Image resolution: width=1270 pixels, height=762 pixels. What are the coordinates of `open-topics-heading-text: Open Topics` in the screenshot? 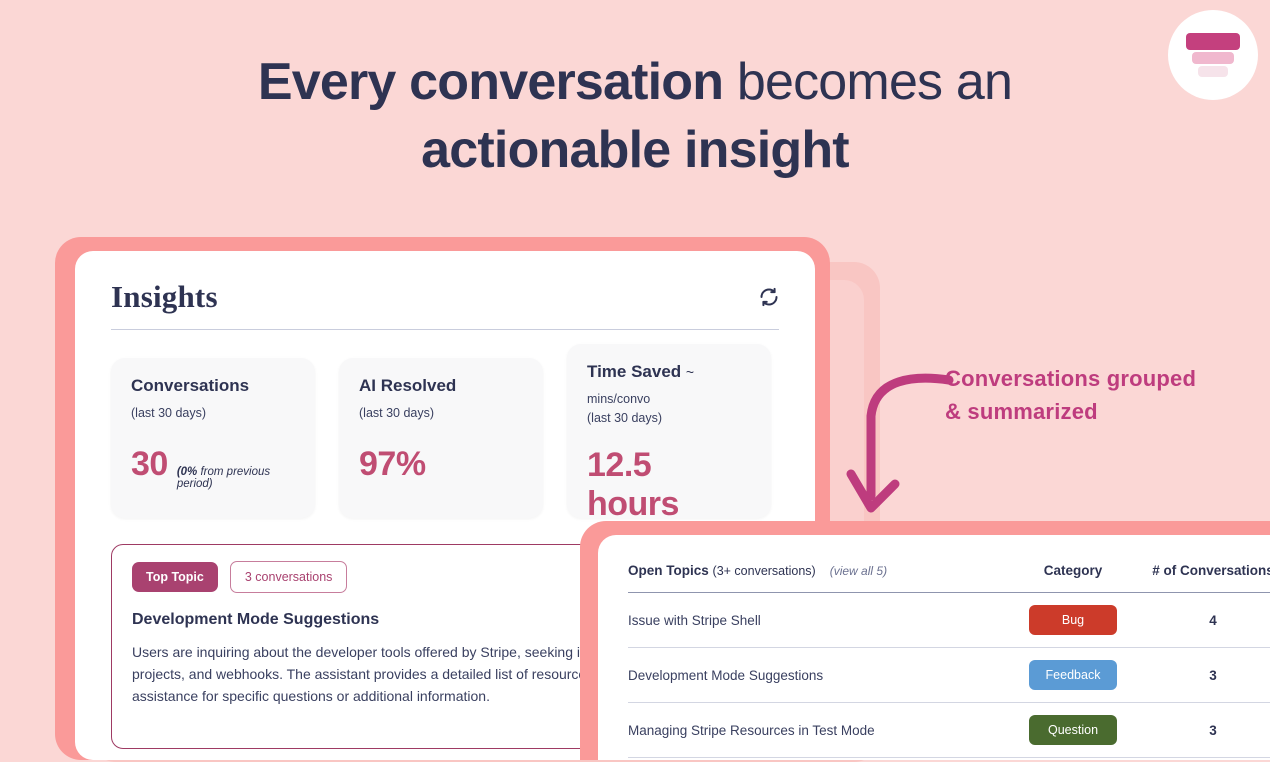 It's located at (668, 570).